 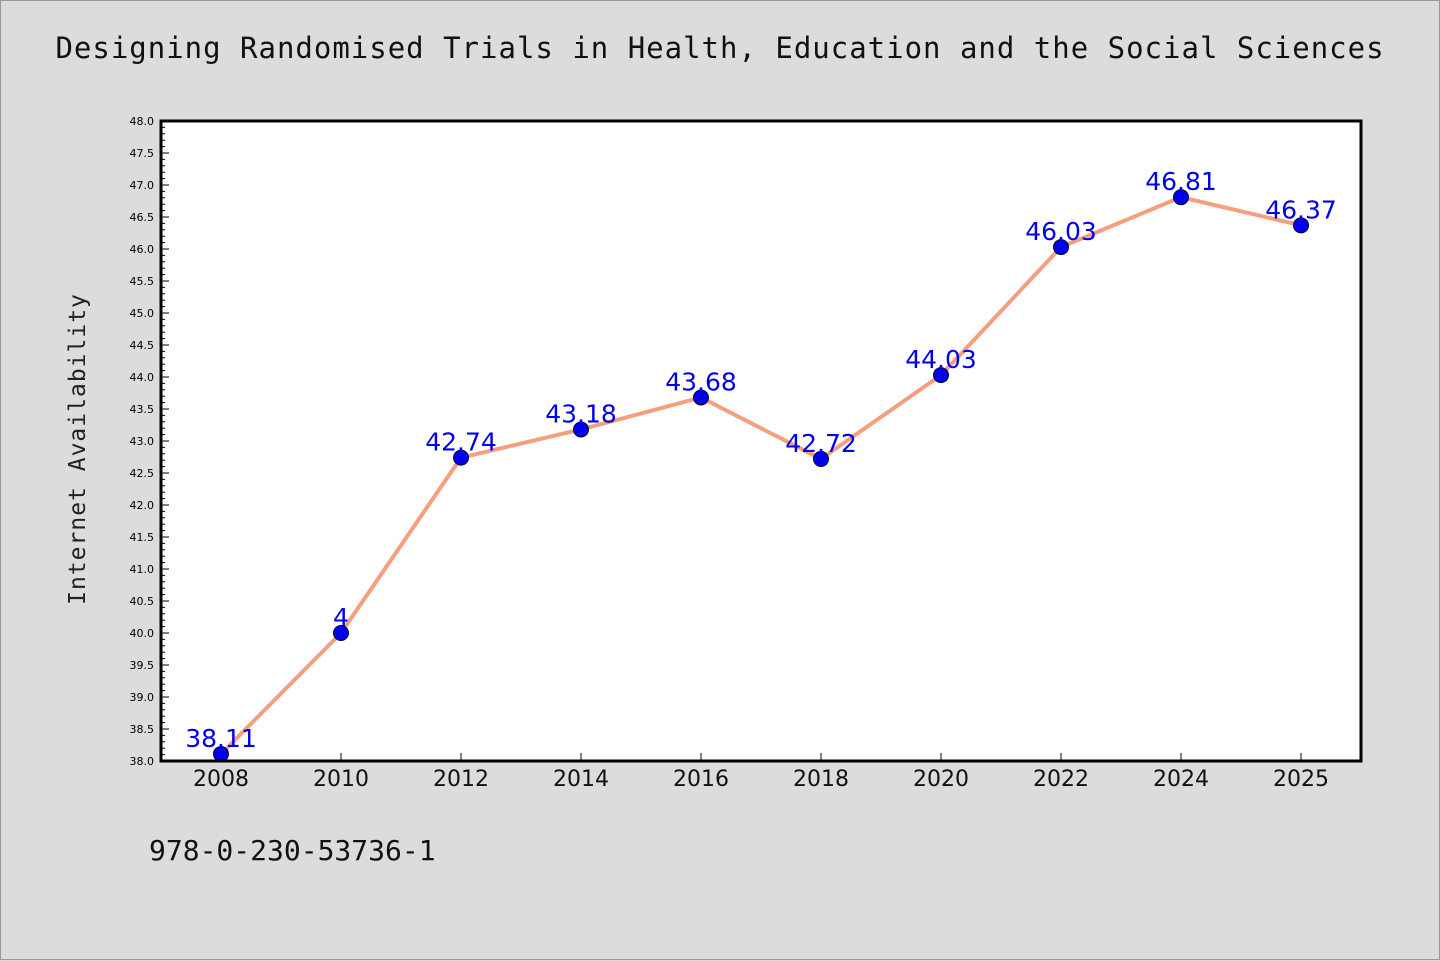 I want to click on data-label: 46.81, so click(x=1181, y=181).